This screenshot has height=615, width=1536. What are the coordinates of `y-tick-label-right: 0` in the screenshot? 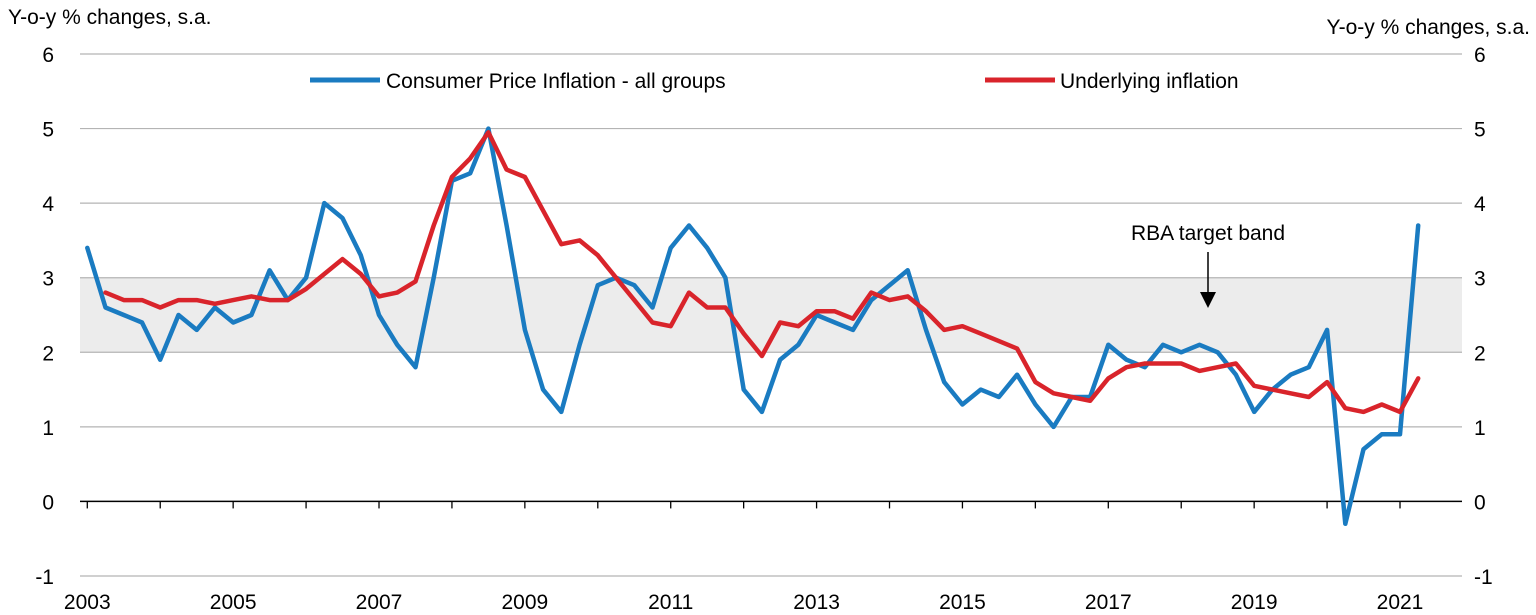 It's located at (1480, 502).